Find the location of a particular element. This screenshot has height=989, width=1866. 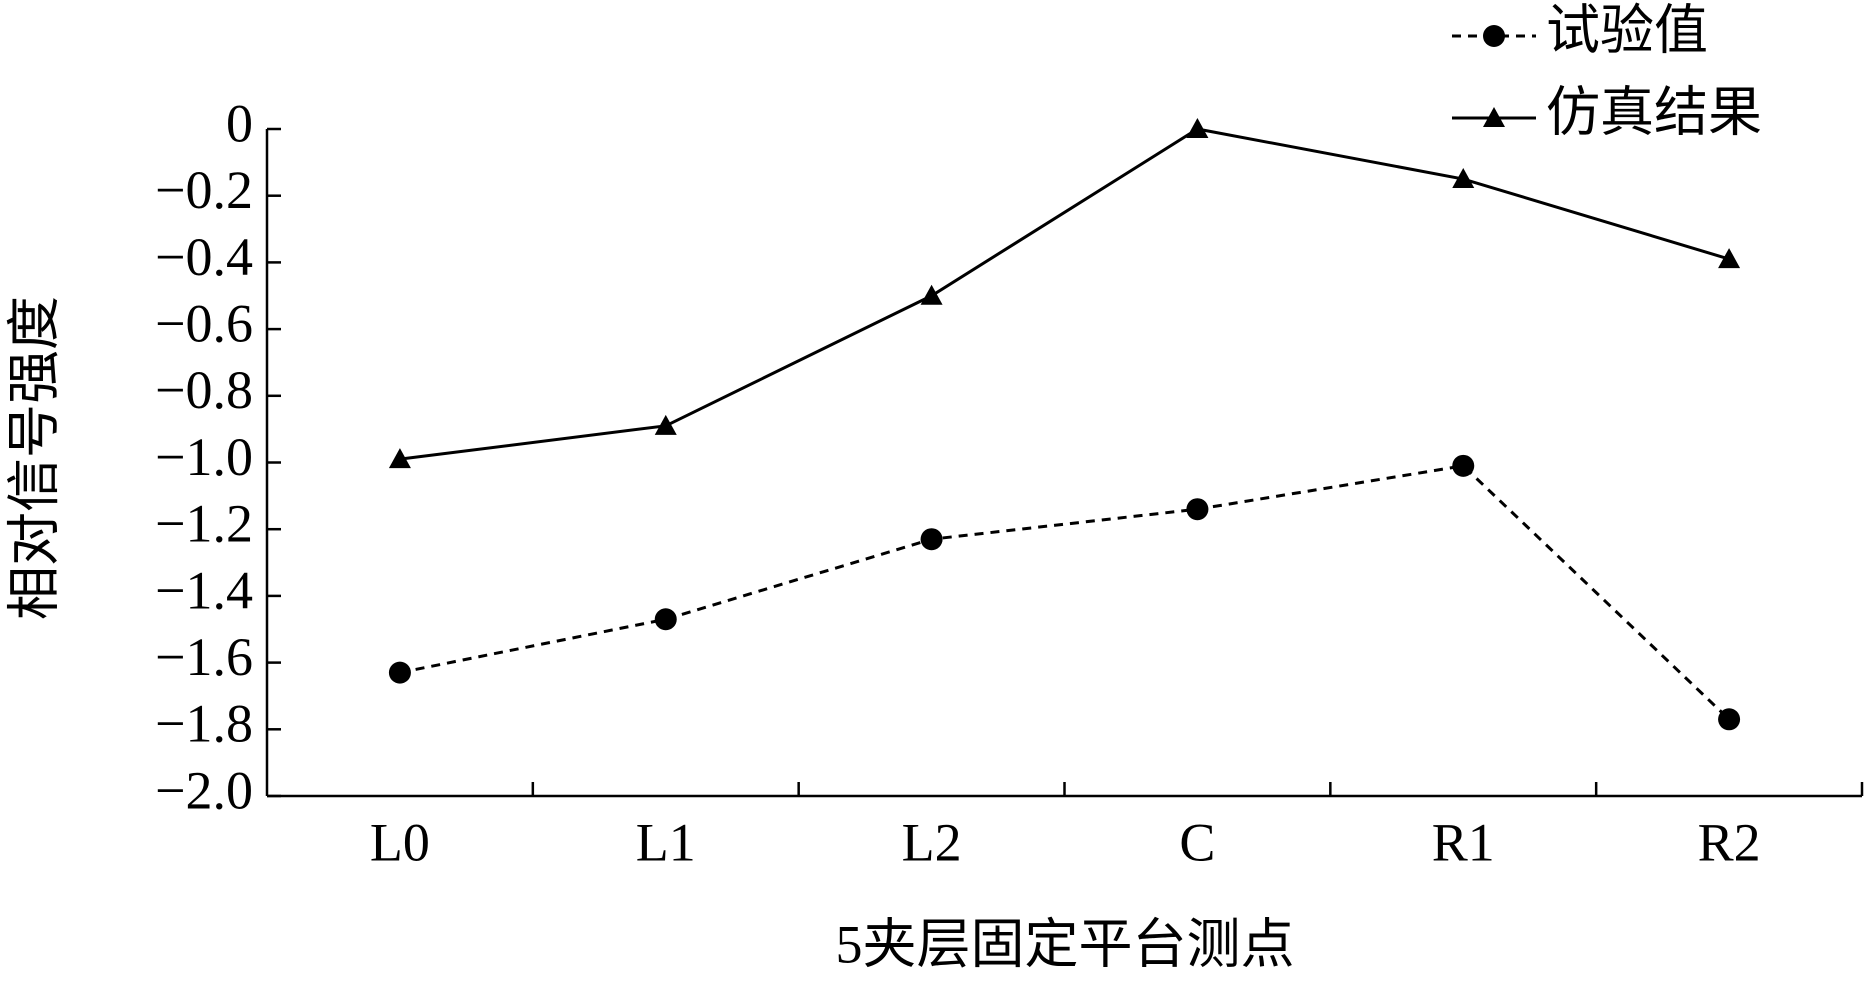

x-axis-title: 5夹层固定平台测点 is located at coordinates (1065, 944).